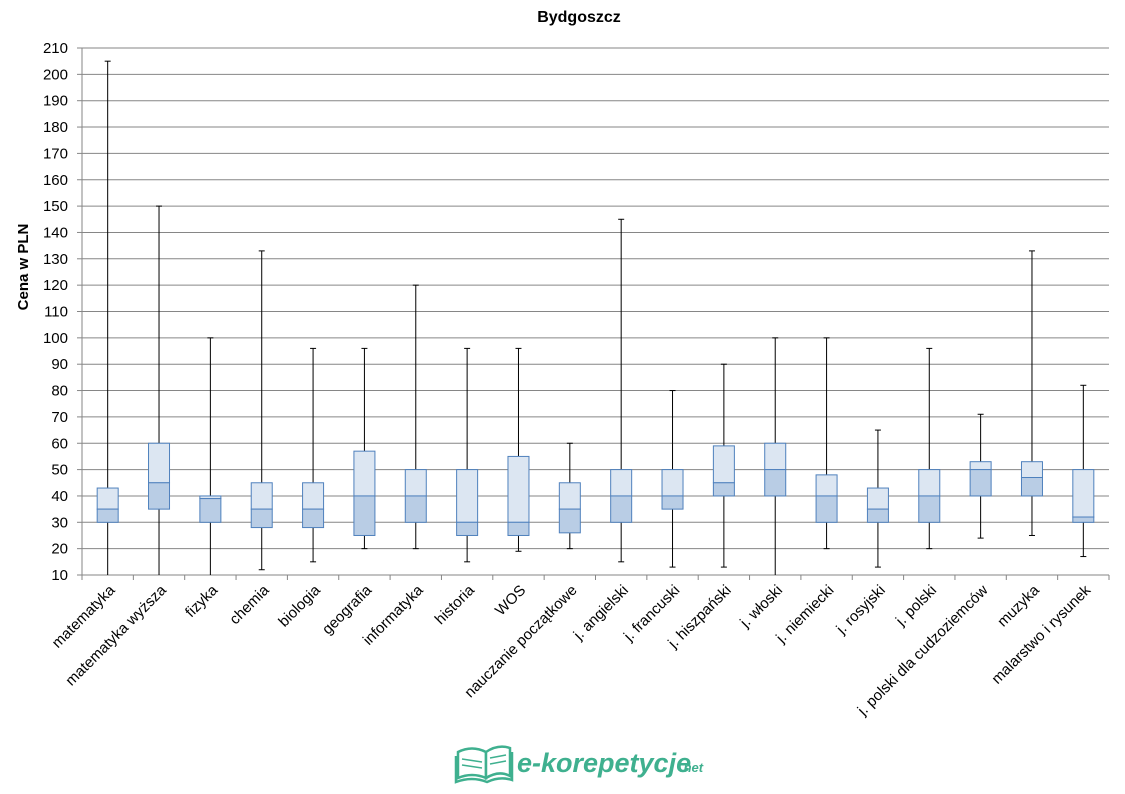 The width and height of the screenshot is (1125, 794). What do you see at coordinates (202, 601) in the screenshot?
I see `x-tick-label: fizyka` at bounding box center [202, 601].